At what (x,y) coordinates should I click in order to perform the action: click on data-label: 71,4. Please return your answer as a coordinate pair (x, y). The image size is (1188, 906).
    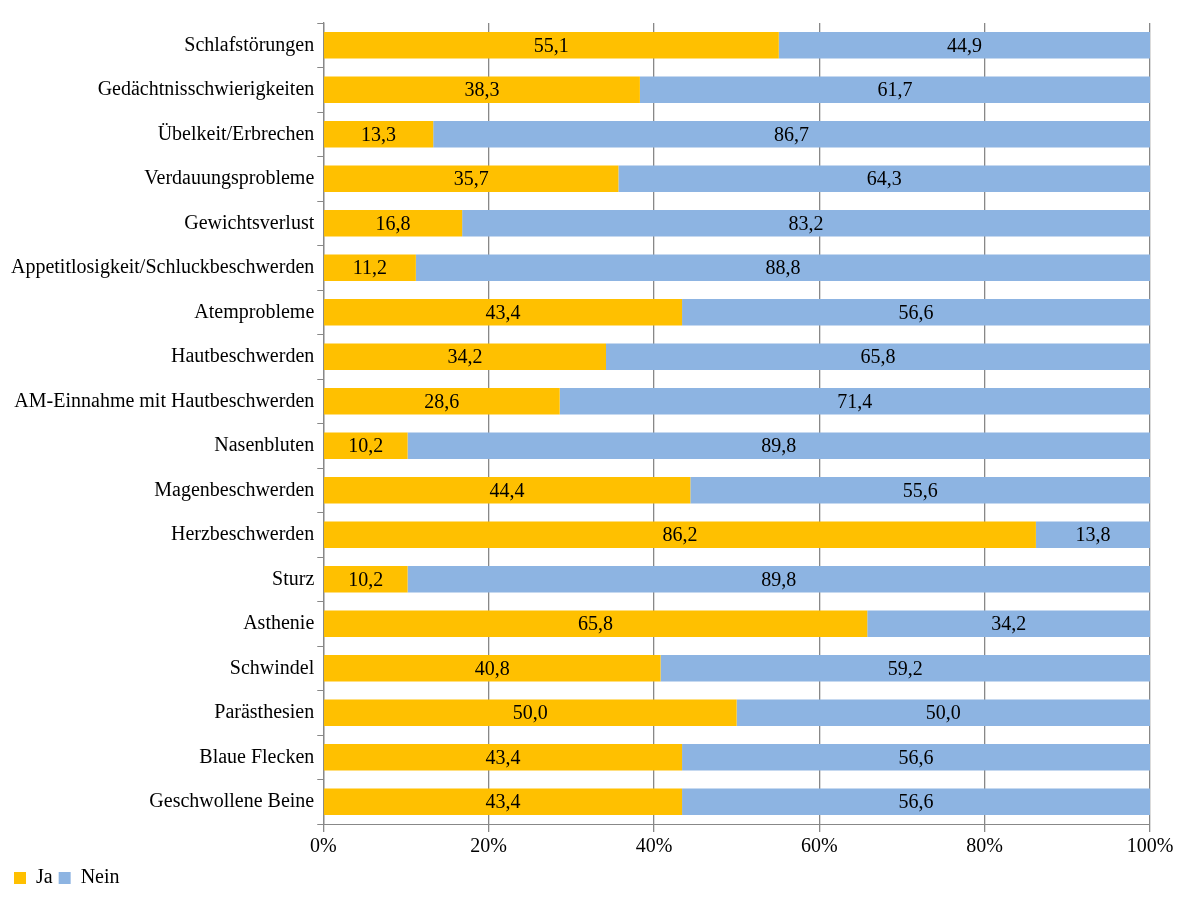
    Looking at the image, I should click on (855, 400).